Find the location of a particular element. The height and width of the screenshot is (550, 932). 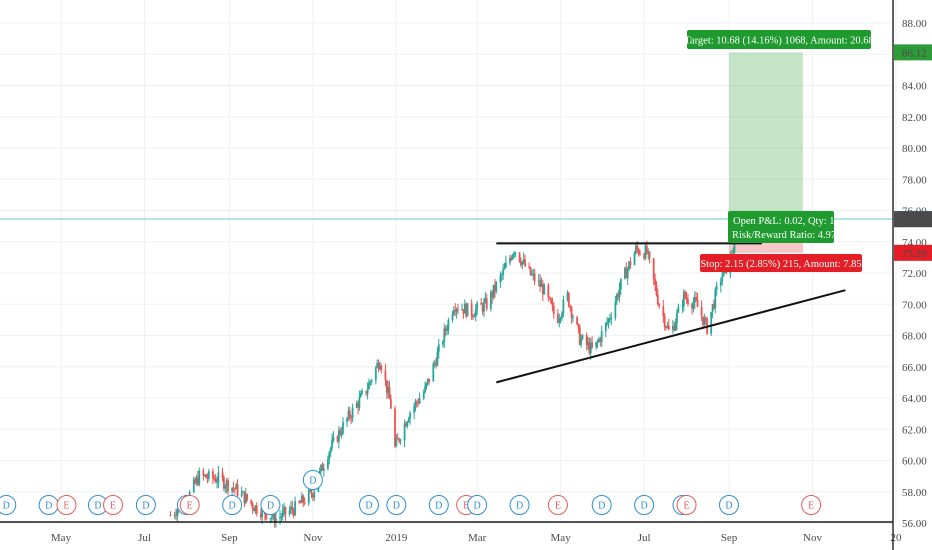

y-tick-label: 68.00 is located at coordinates (914, 337).